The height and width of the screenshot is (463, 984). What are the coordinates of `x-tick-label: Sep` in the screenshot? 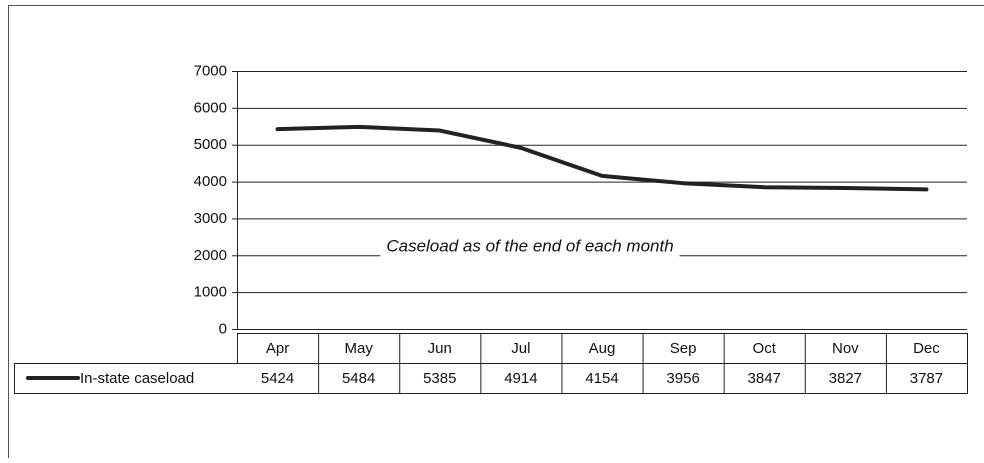 It's located at (683, 348).